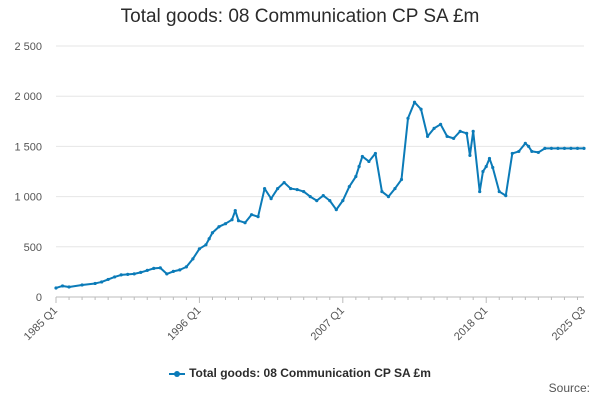 Image resolution: width=600 pixels, height=400 pixels. What do you see at coordinates (184, 324) in the screenshot?
I see `x-tick-label: 1996 Q1` at bounding box center [184, 324].